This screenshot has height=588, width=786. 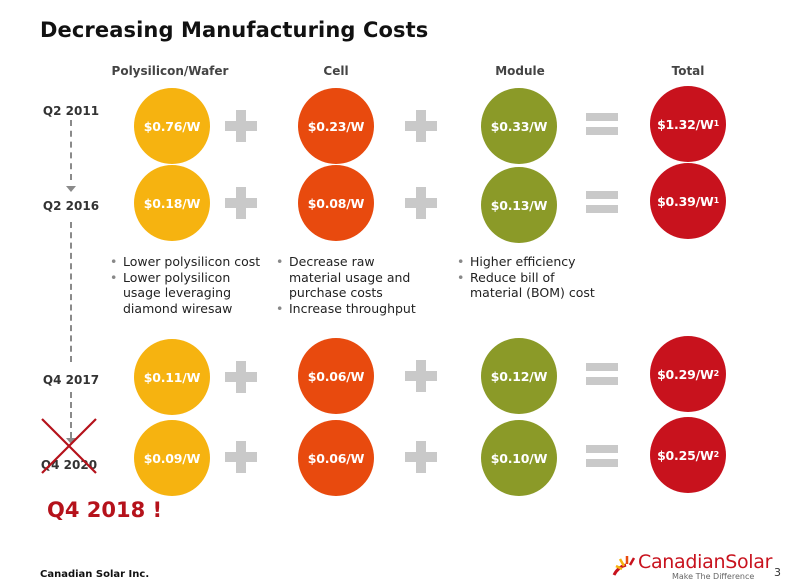 I want to click on total-cost-circle: $0.39/W 1, so click(x=688, y=201).